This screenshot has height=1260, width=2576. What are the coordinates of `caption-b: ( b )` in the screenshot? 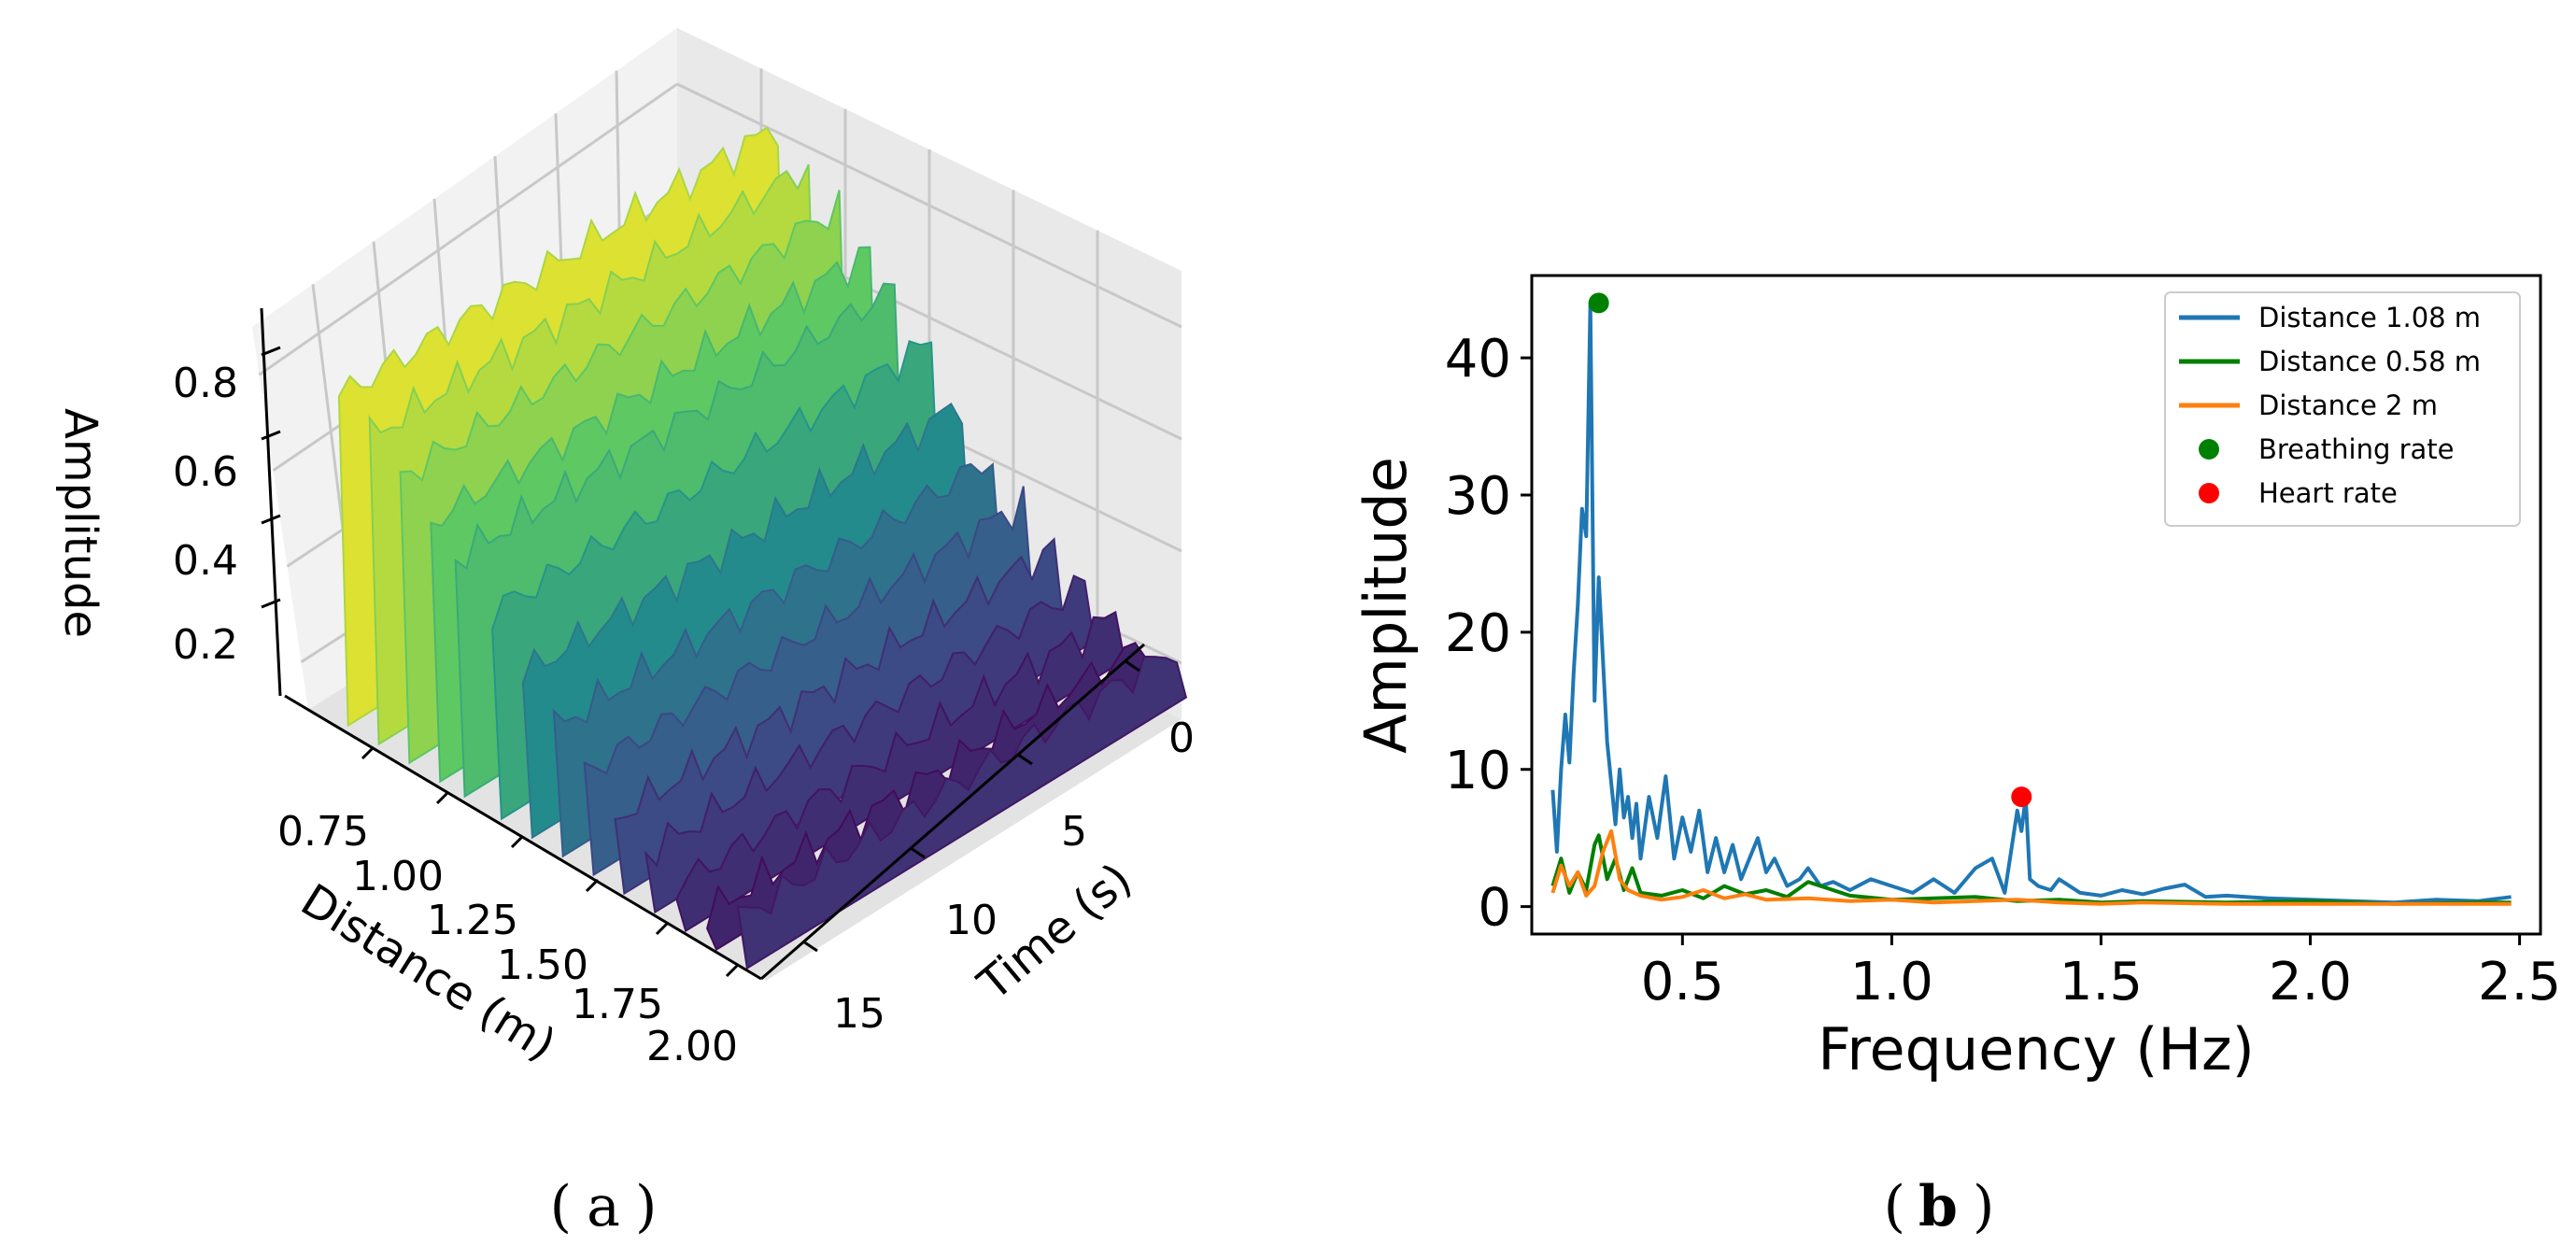 It's located at (1940, 1206).